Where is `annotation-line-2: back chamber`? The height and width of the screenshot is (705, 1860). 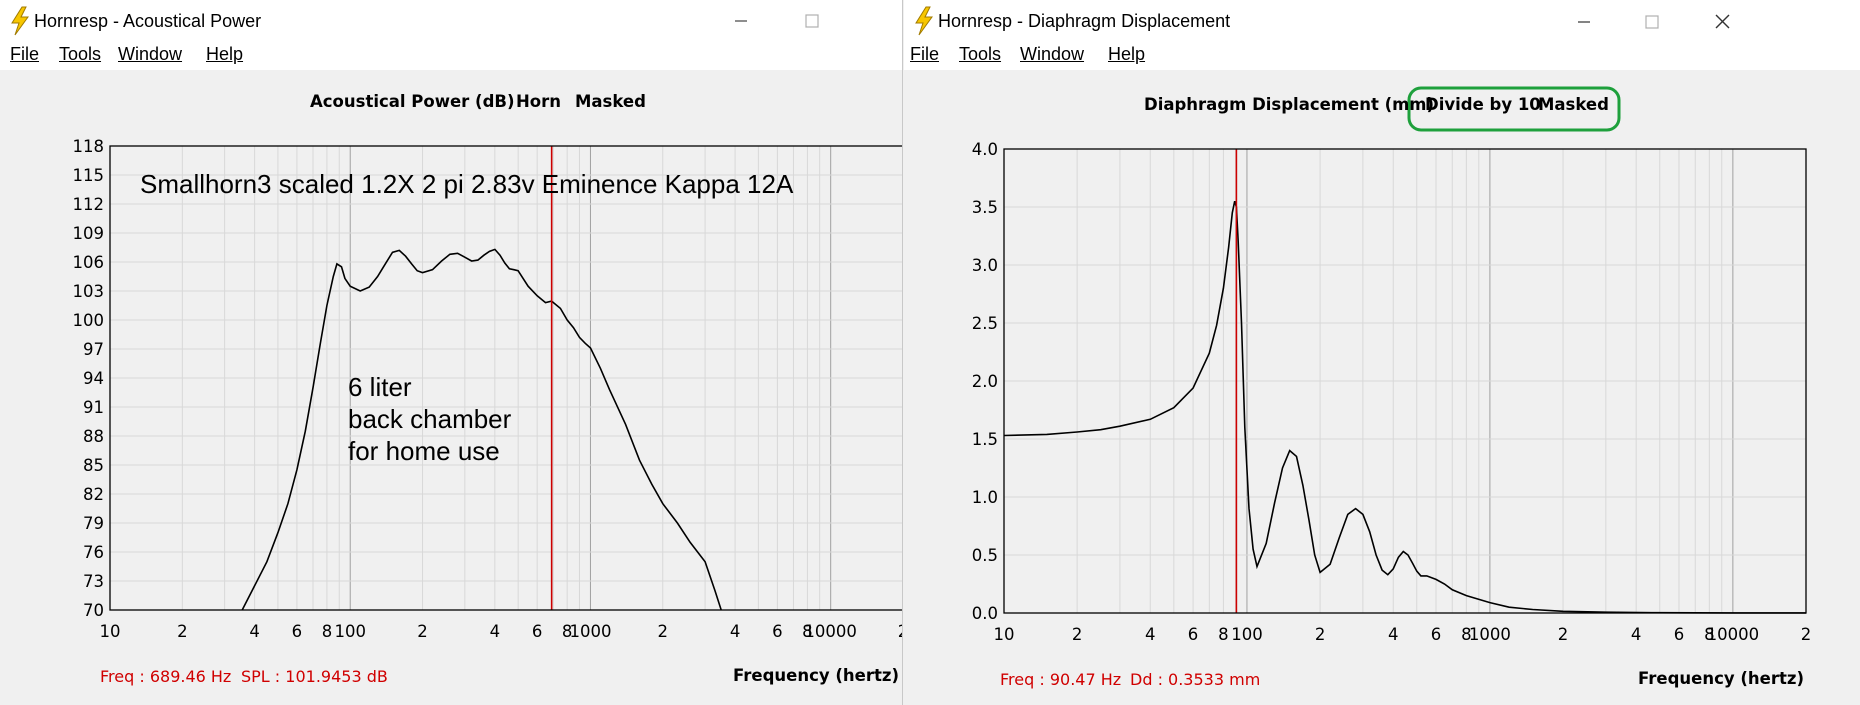
annotation-line-2: back chamber is located at coordinates (430, 419).